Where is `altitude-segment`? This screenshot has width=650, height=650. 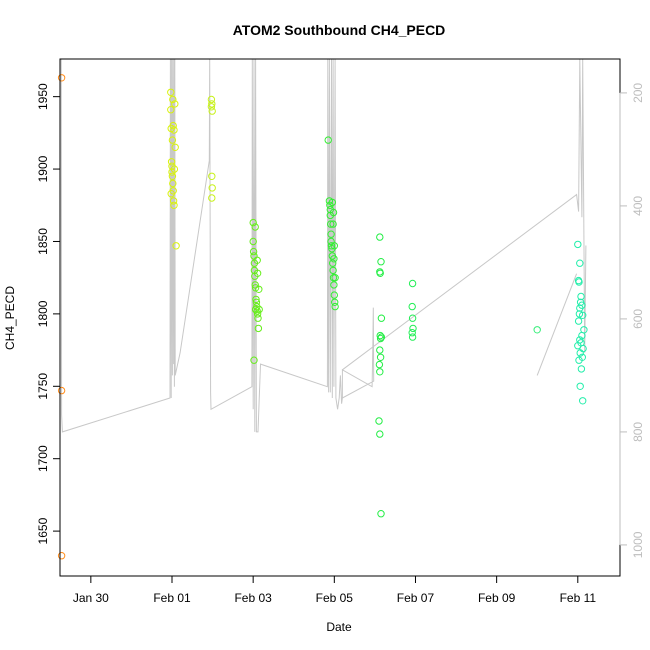
altitude-segment is located at coordinates (556, 325).